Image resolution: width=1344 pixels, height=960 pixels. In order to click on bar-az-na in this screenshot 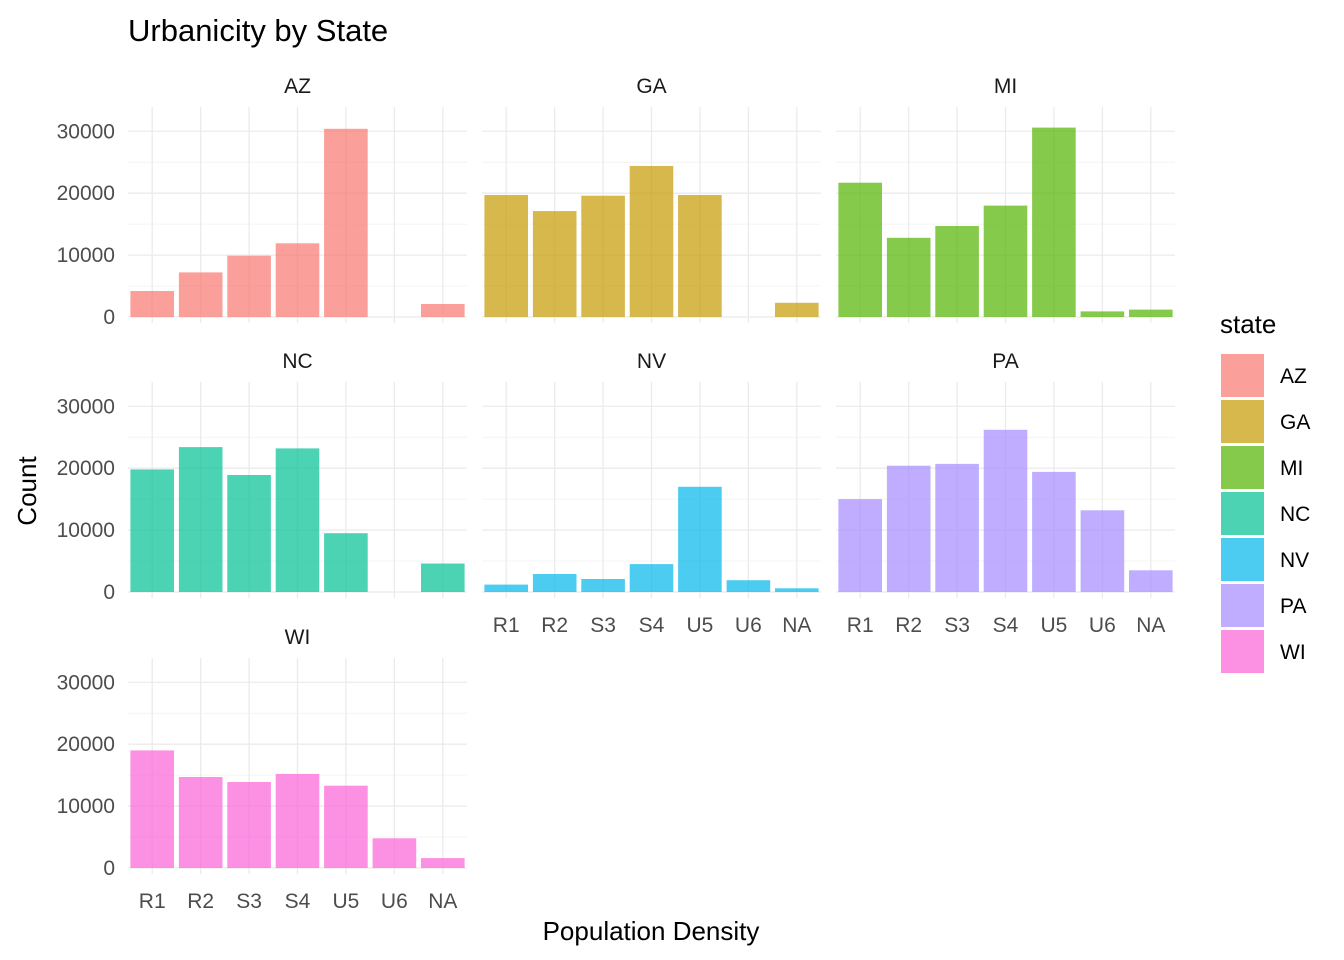, I will do `click(443, 310)`.